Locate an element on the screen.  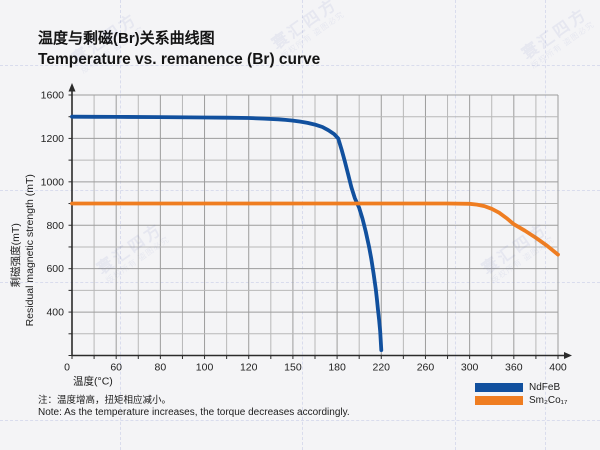
x-tick-label: 120 is located at coordinates (249, 368).